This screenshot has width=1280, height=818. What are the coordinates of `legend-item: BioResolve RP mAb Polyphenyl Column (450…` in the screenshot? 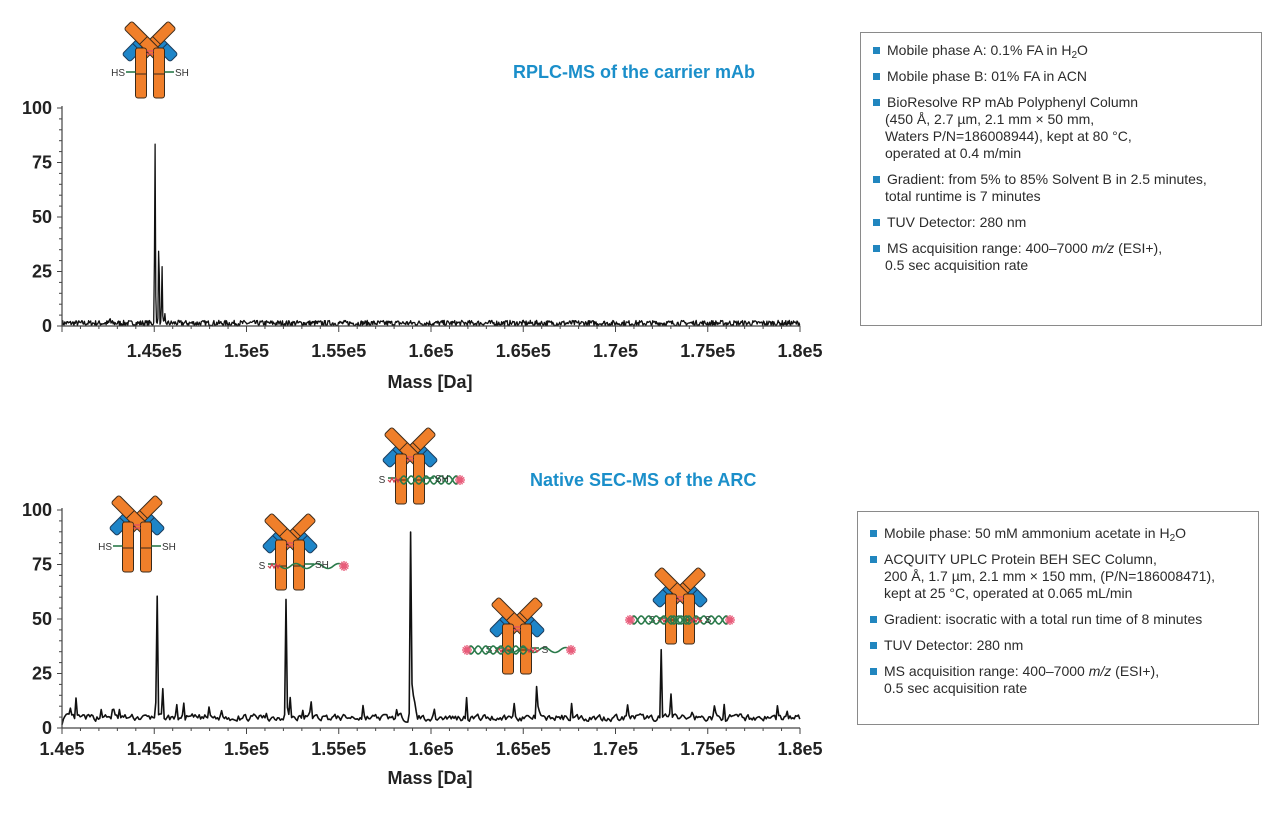 It's located at (1061, 128).